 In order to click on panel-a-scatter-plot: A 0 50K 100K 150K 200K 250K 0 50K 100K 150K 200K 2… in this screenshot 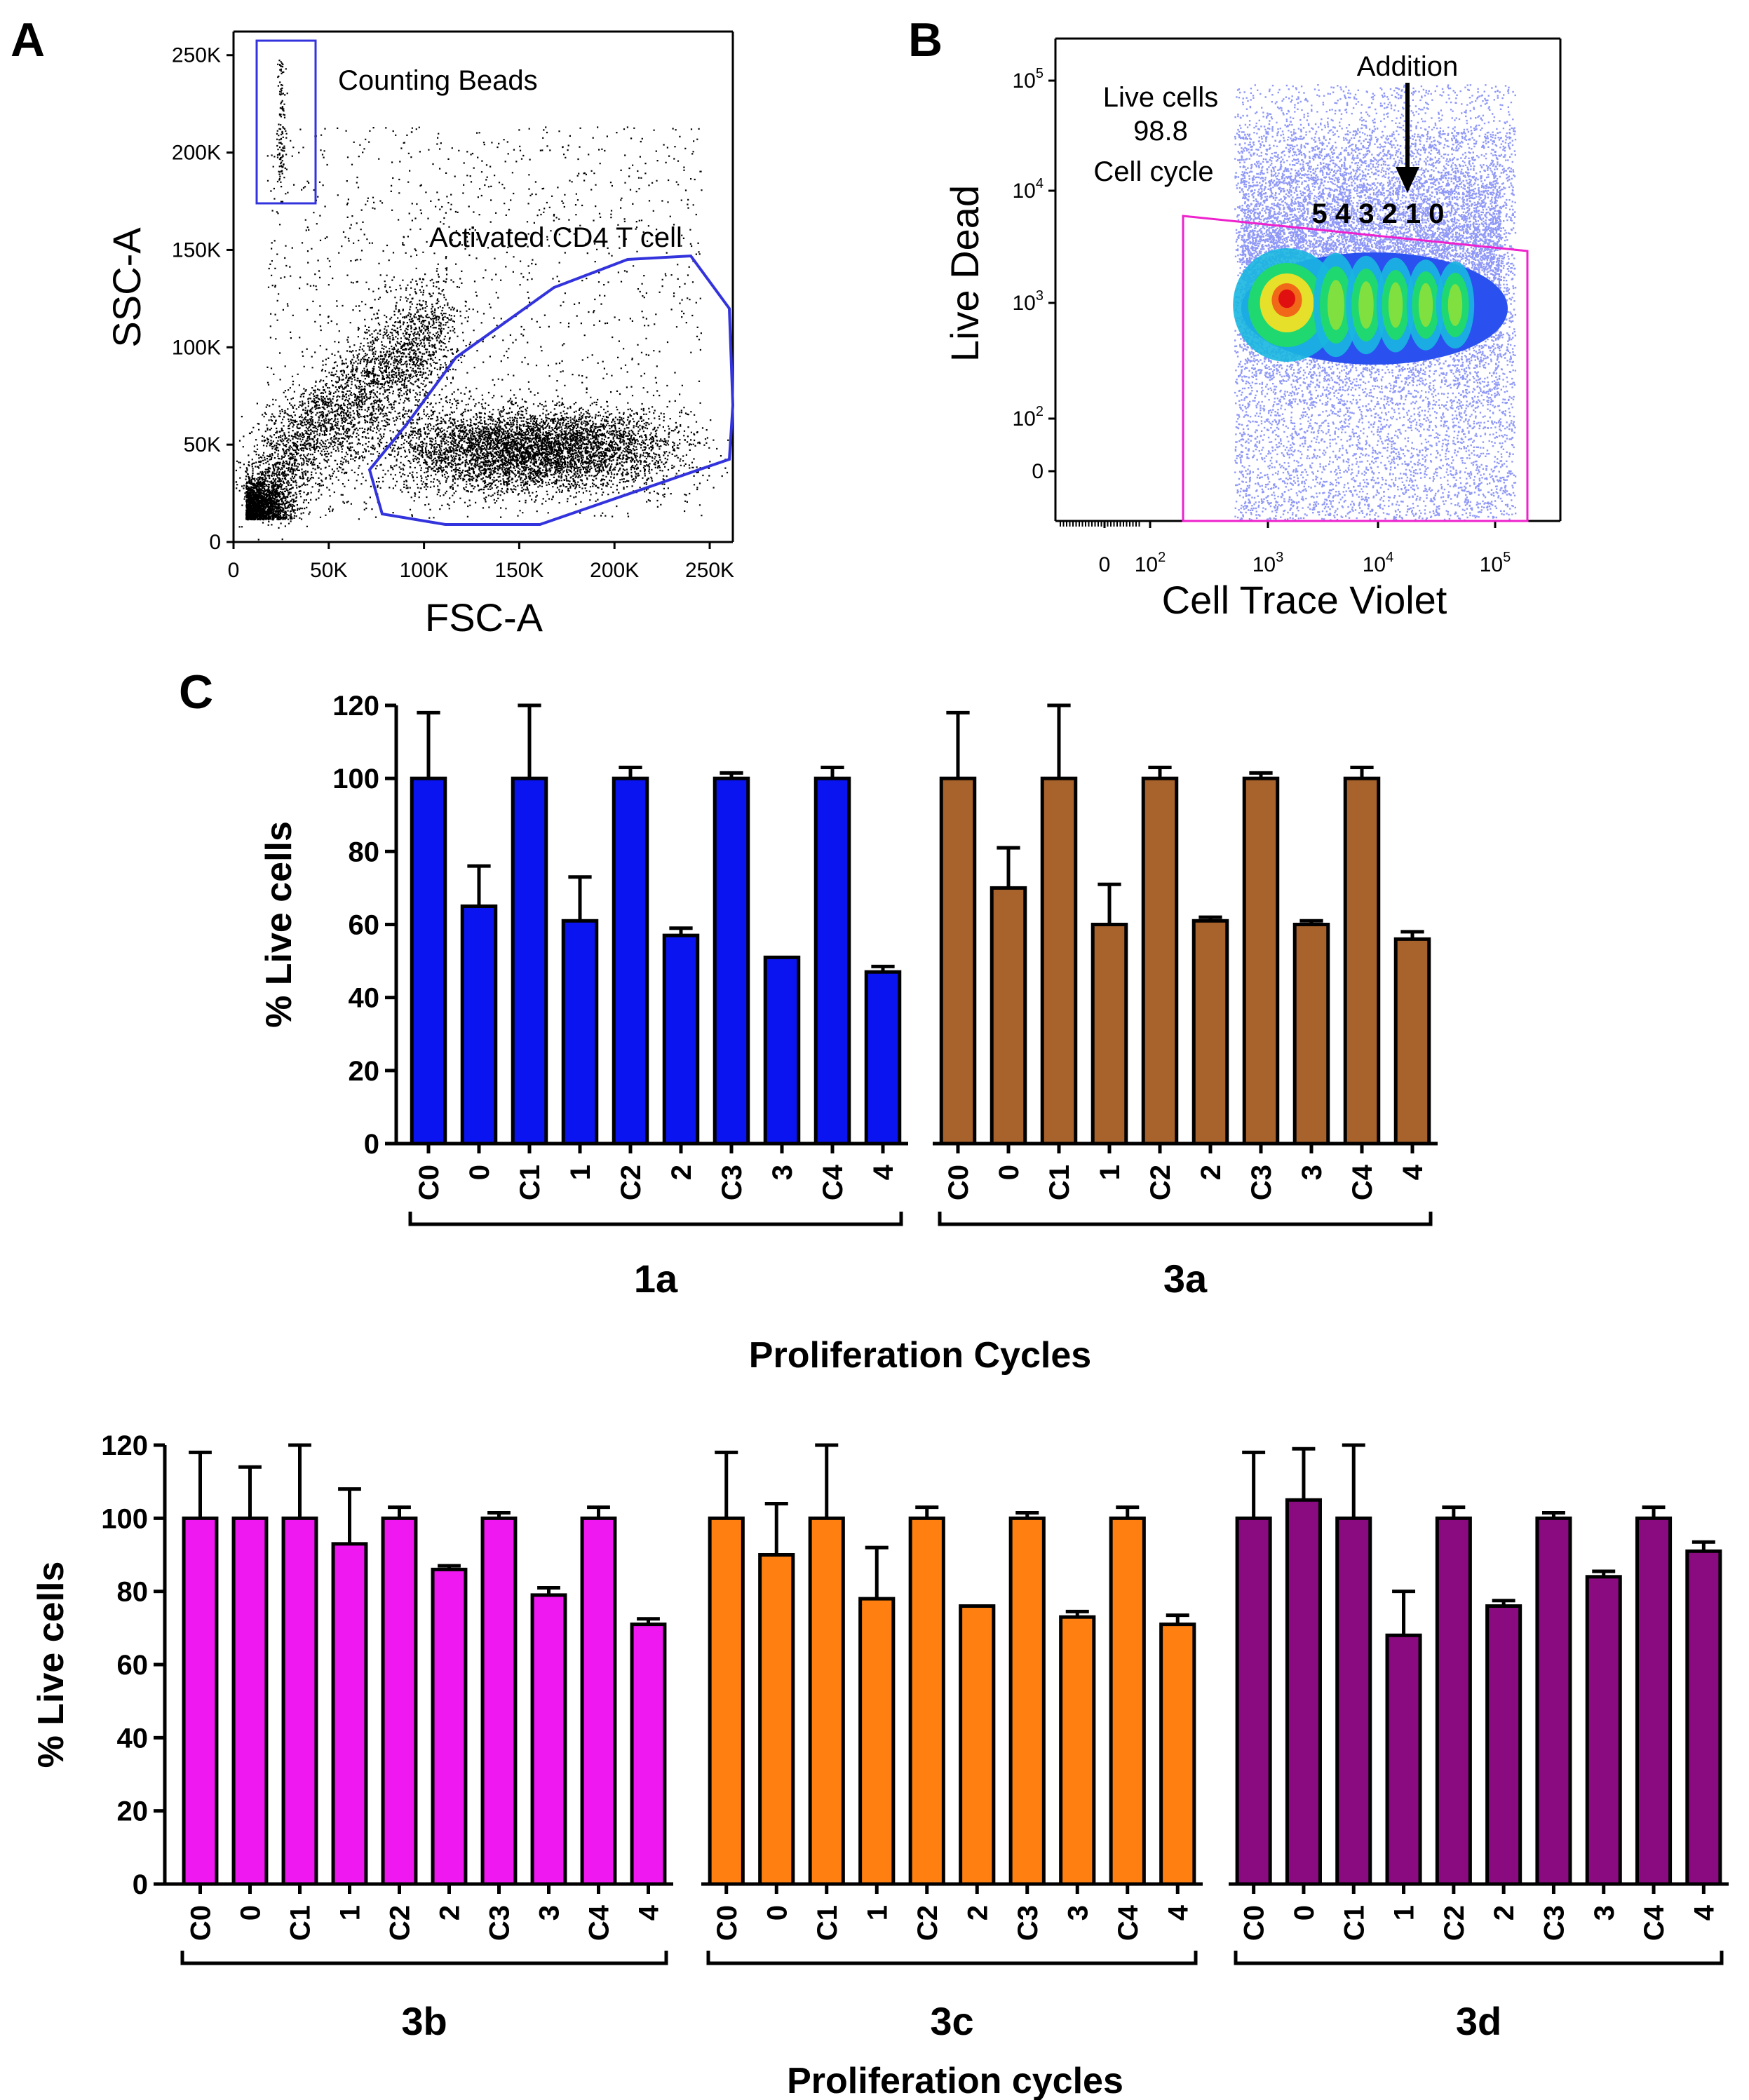, I will do `click(372, 326)`.